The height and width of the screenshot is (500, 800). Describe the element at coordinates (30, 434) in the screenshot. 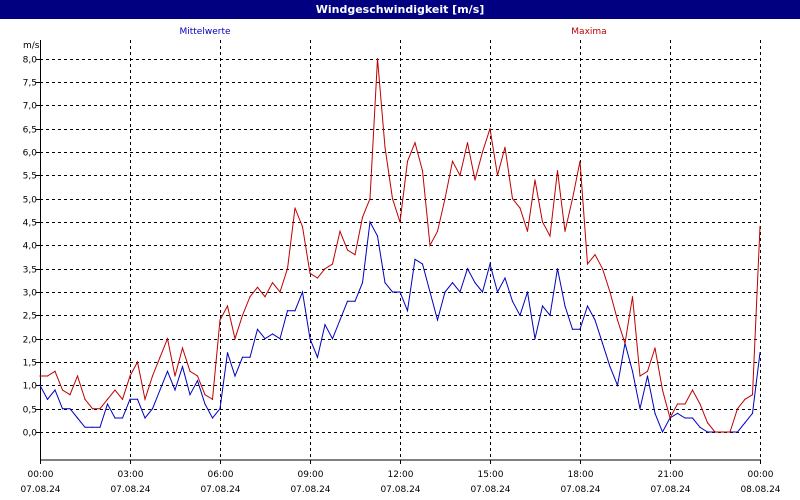

I see `y-tick-label: 0,0` at that location.